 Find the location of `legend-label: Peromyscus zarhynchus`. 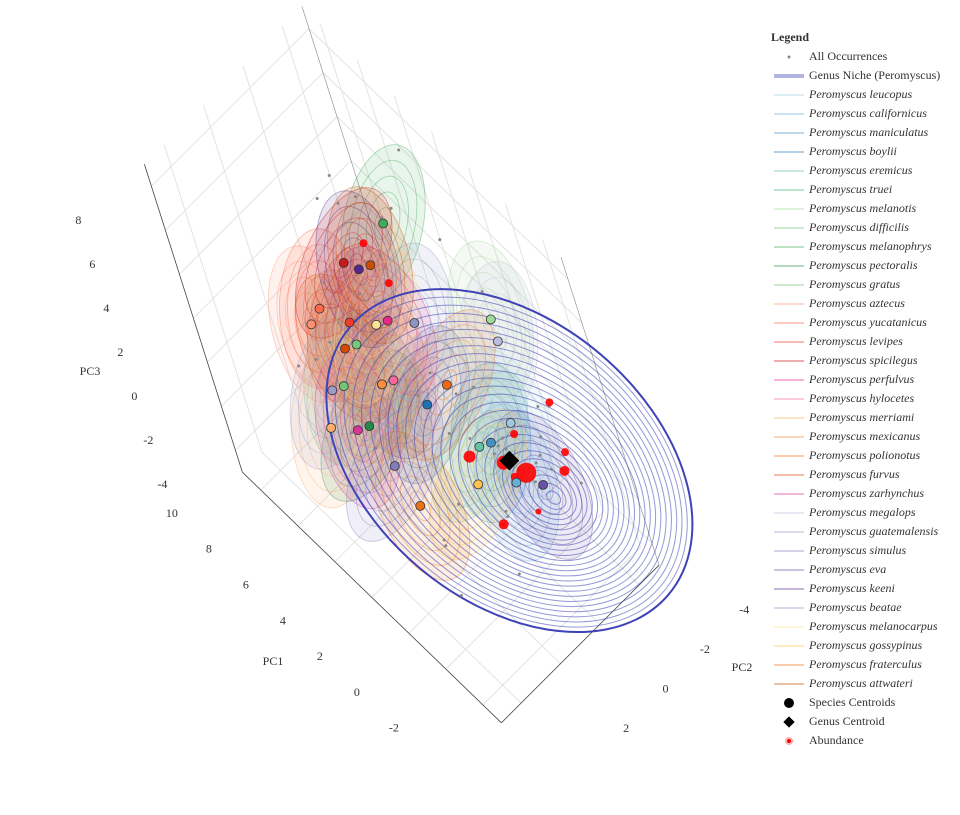

legend-label: Peromyscus zarhynchus is located at coordinates (866, 493).